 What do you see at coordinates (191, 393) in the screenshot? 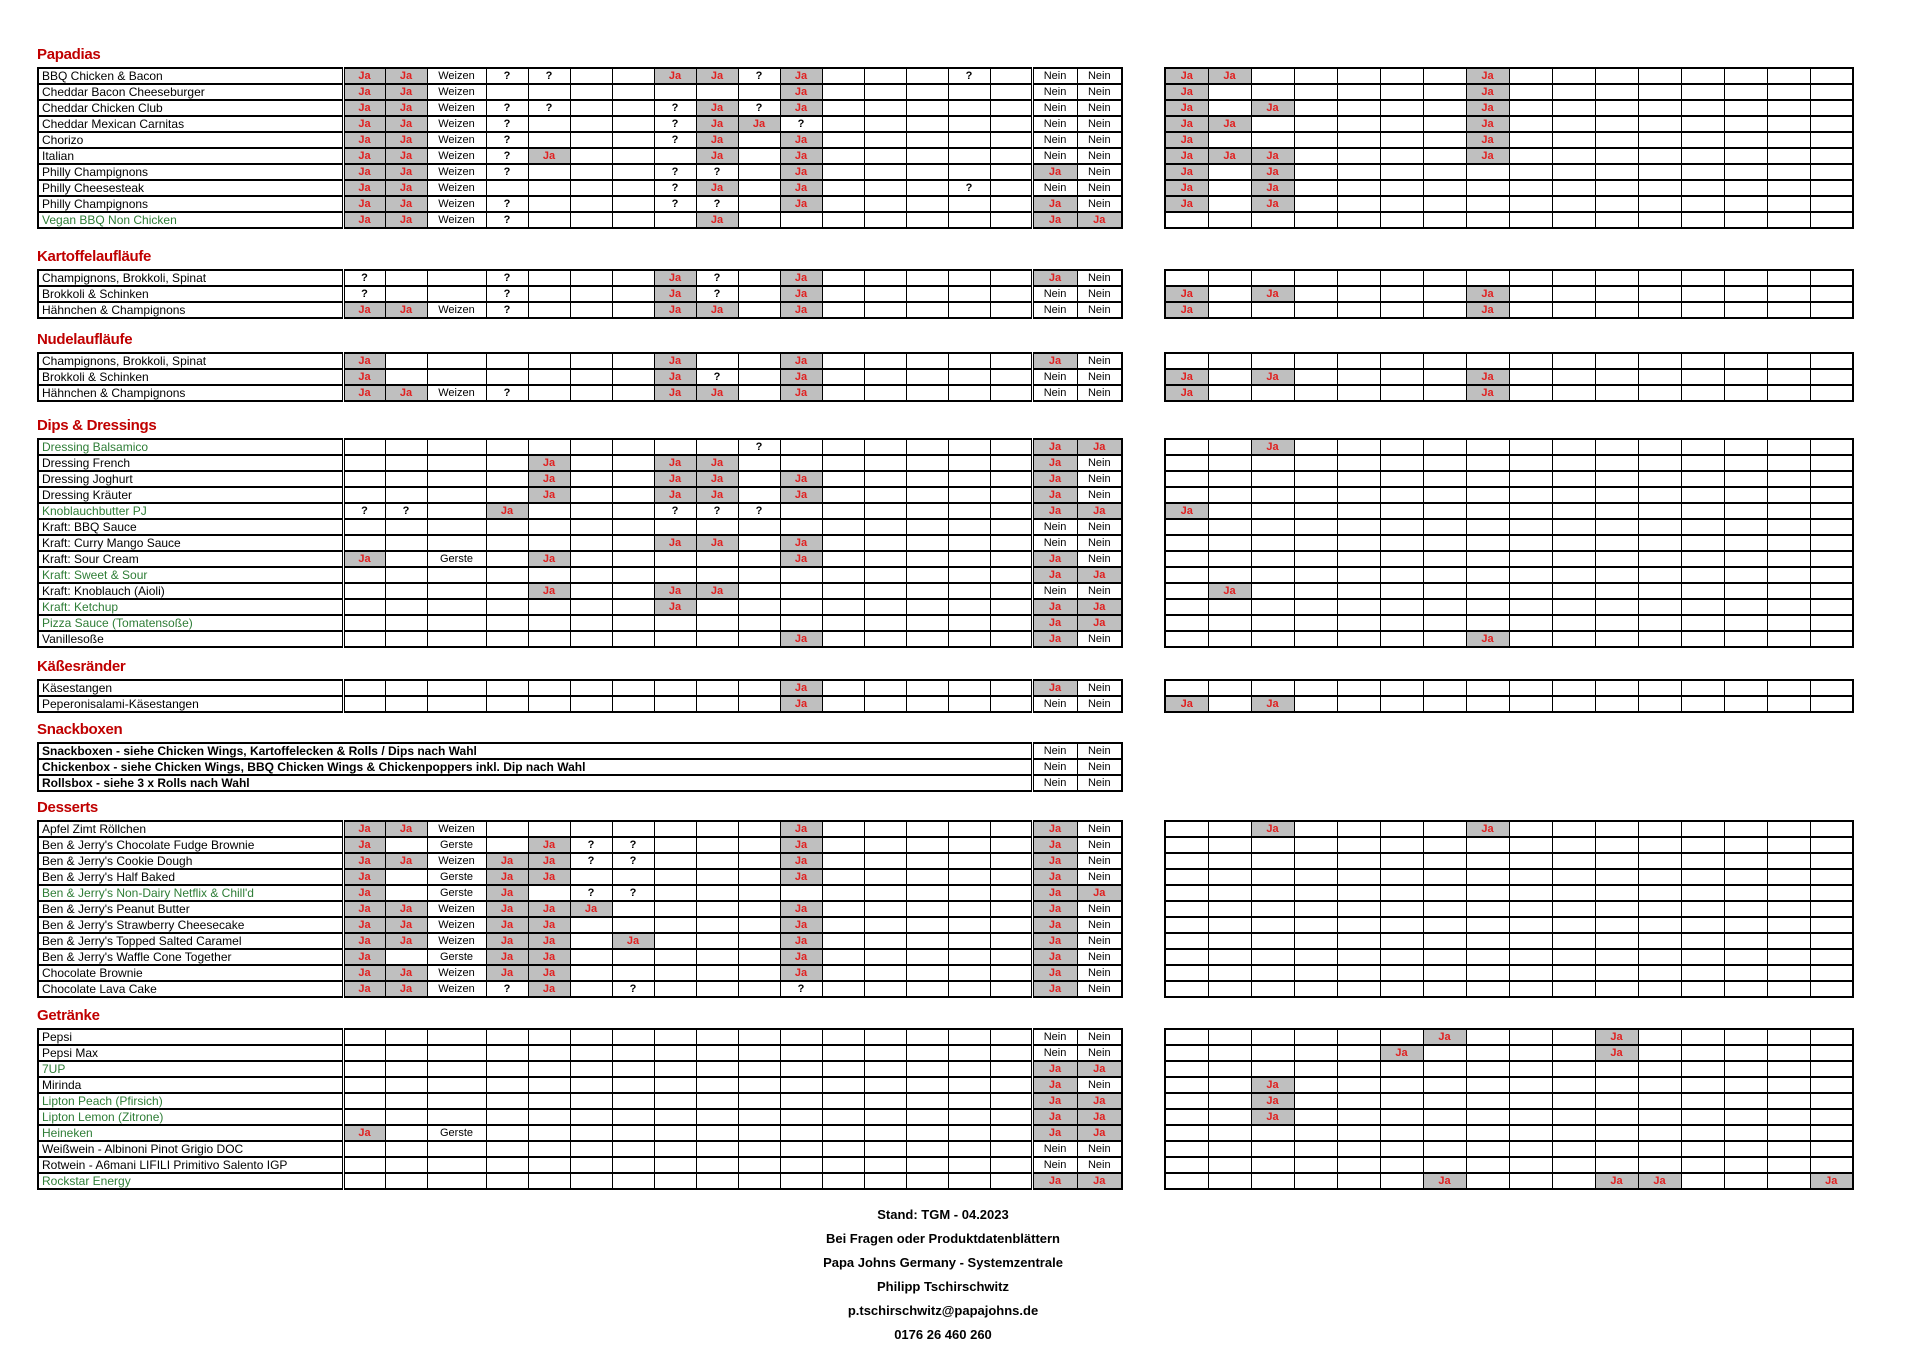
I see `item-name-cell: Hähnchen & Champignons` at bounding box center [191, 393].